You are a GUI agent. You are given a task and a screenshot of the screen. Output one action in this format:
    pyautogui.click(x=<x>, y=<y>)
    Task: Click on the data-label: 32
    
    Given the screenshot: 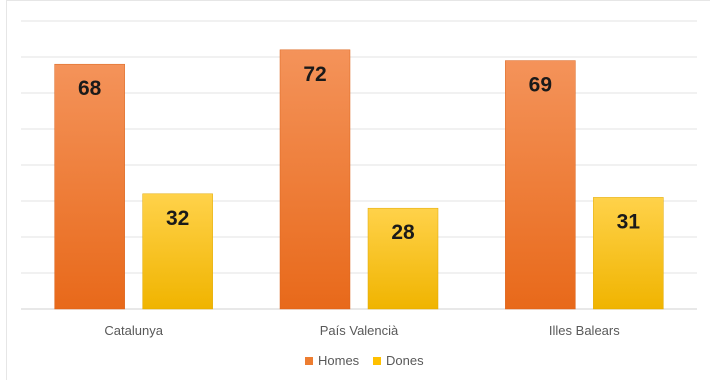 What is the action you would take?
    pyautogui.click(x=177, y=218)
    